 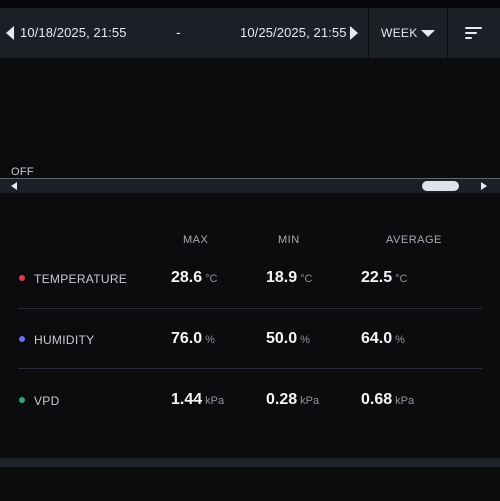 I want to click on column-header-average: AVERAGE, so click(x=414, y=240).